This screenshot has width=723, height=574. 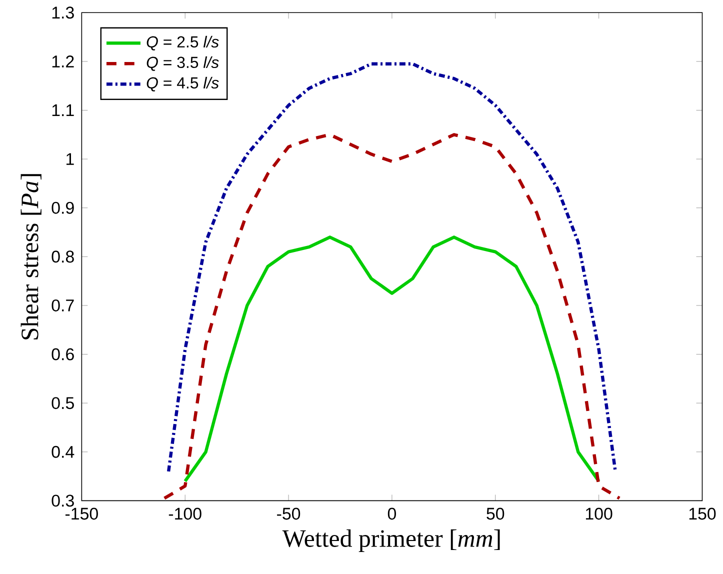 What do you see at coordinates (63, 208) in the screenshot?
I see `y-tick-label: 0.9` at bounding box center [63, 208].